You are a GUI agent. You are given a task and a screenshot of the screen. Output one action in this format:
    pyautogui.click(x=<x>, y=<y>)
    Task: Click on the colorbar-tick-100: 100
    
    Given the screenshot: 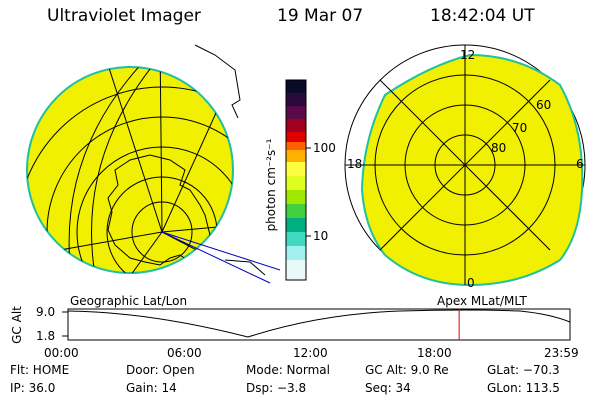 What is the action you would take?
    pyautogui.click(x=324, y=148)
    